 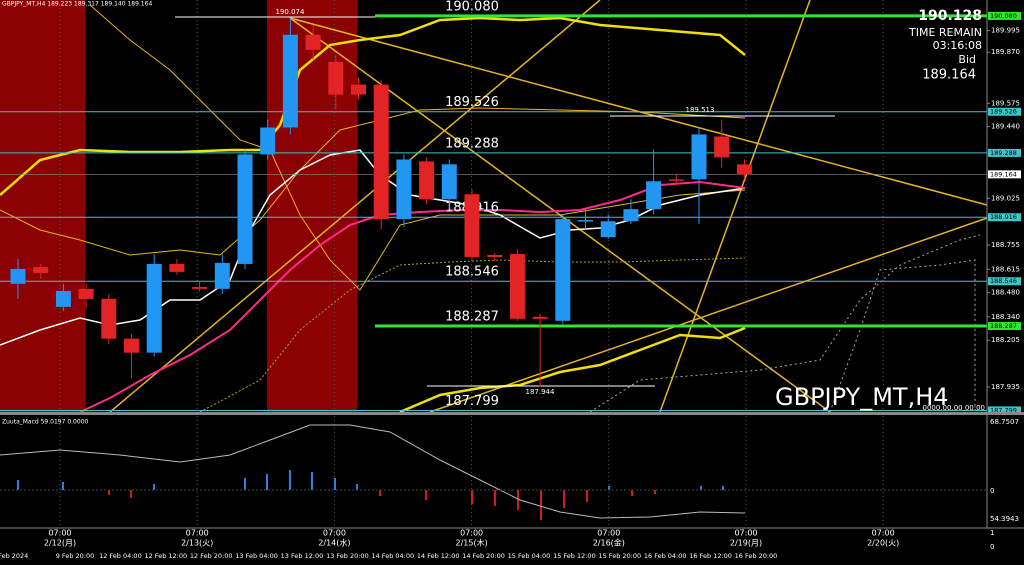 What do you see at coordinates (992, 491) in the screenshot?
I see `macd-zero: 0` at bounding box center [992, 491].